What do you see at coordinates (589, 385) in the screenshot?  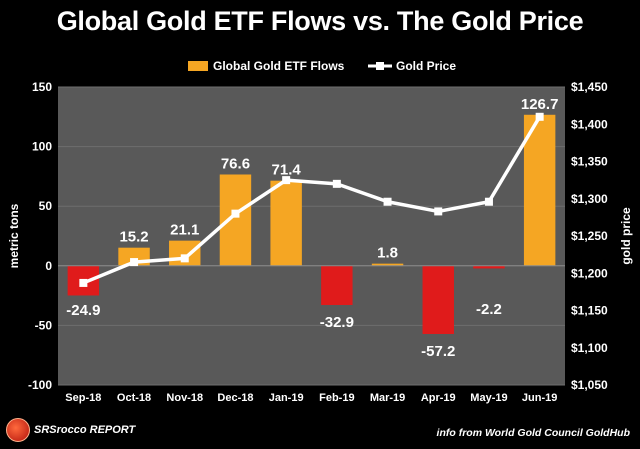 I see `y-tick-label-right: $1,050` at bounding box center [589, 385].